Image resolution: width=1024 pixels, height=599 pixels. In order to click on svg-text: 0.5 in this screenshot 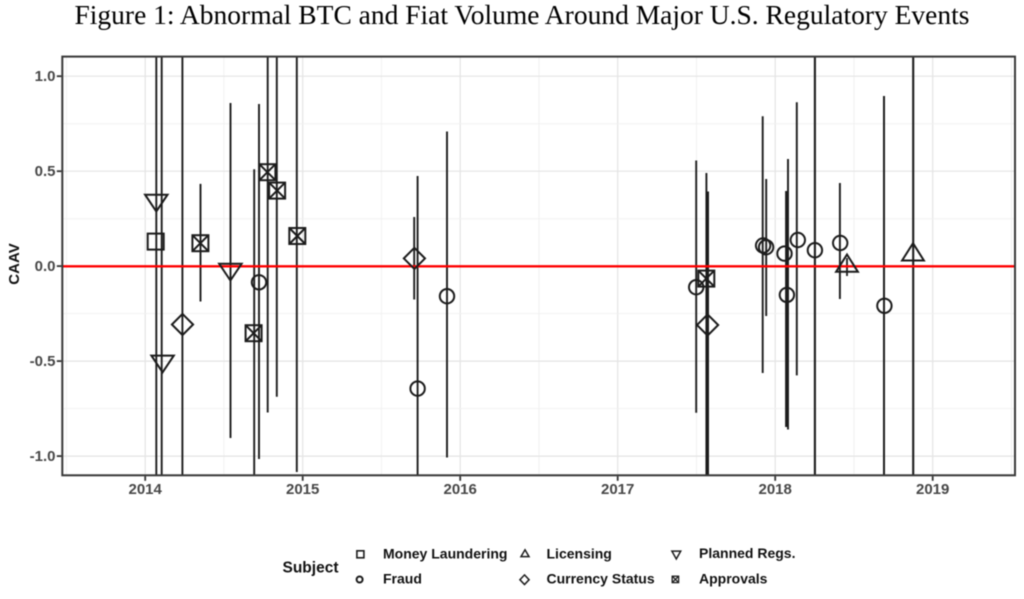, I will do `click(45, 171)`.